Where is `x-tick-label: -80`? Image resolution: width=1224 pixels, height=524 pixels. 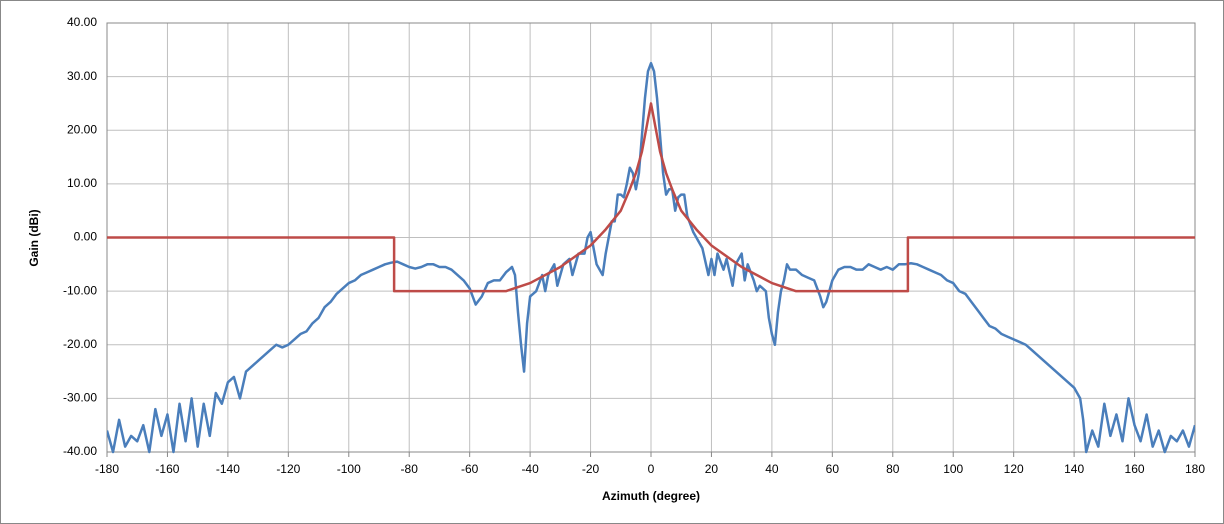
x-tick-label: -80 is located at coordinates (410, 469).